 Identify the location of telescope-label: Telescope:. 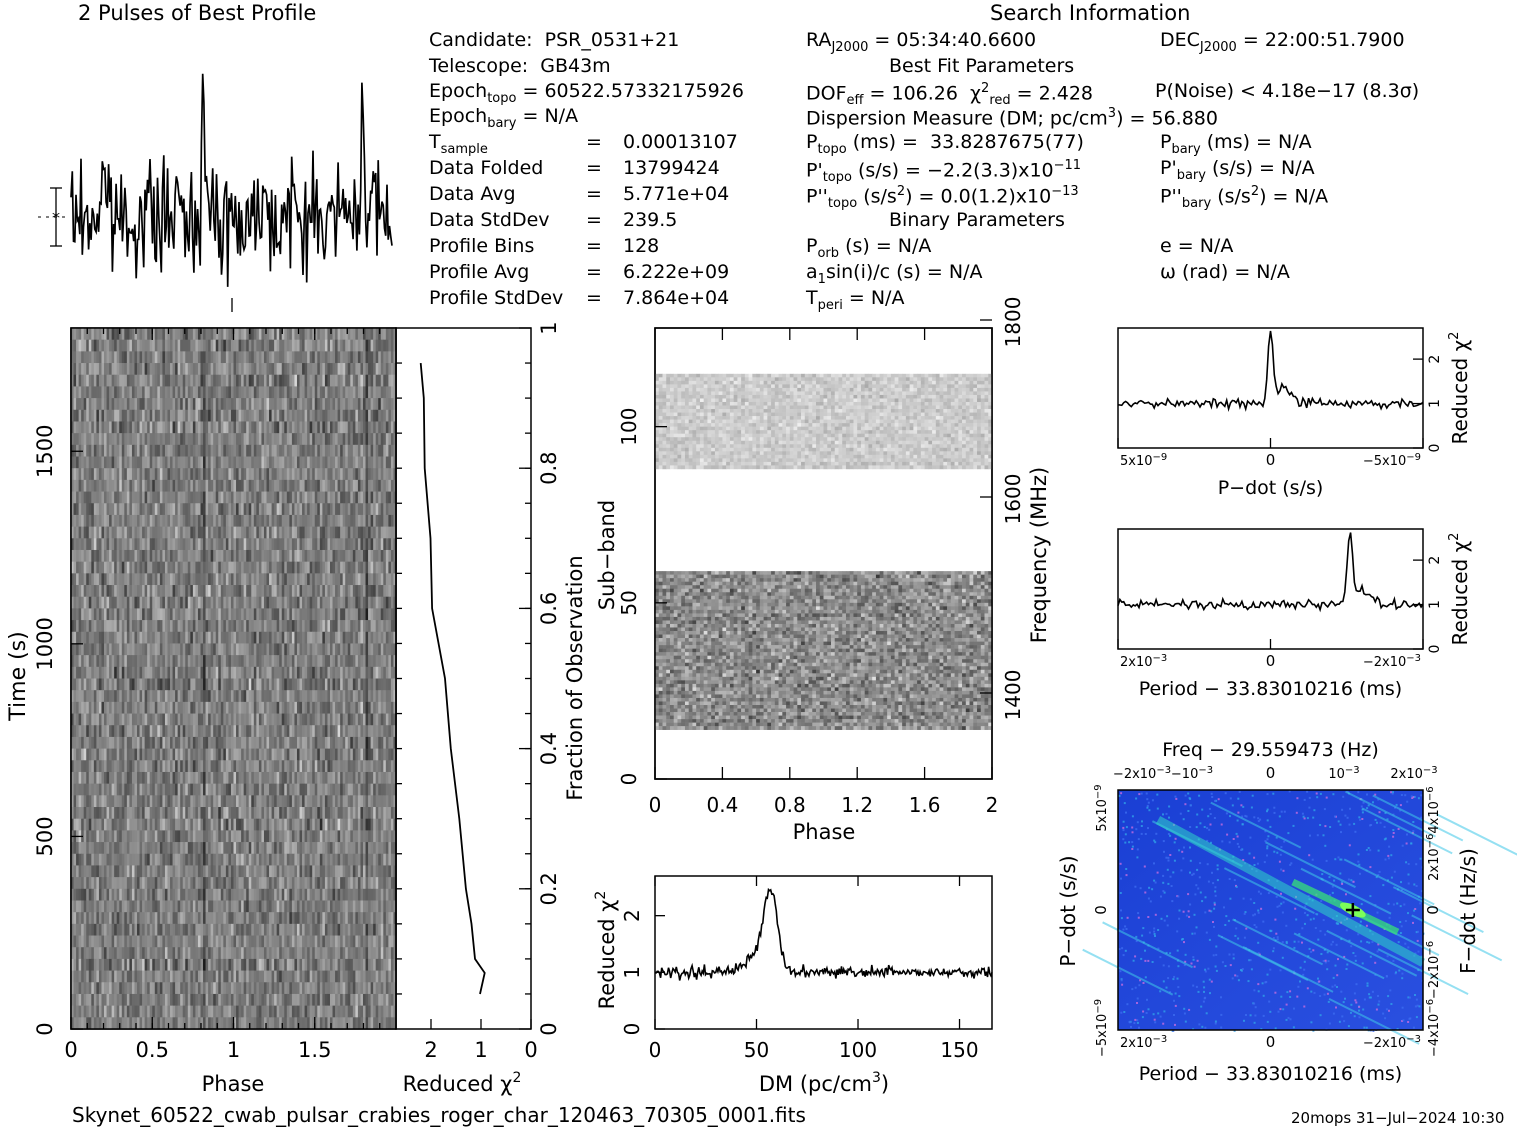
(479, 66).